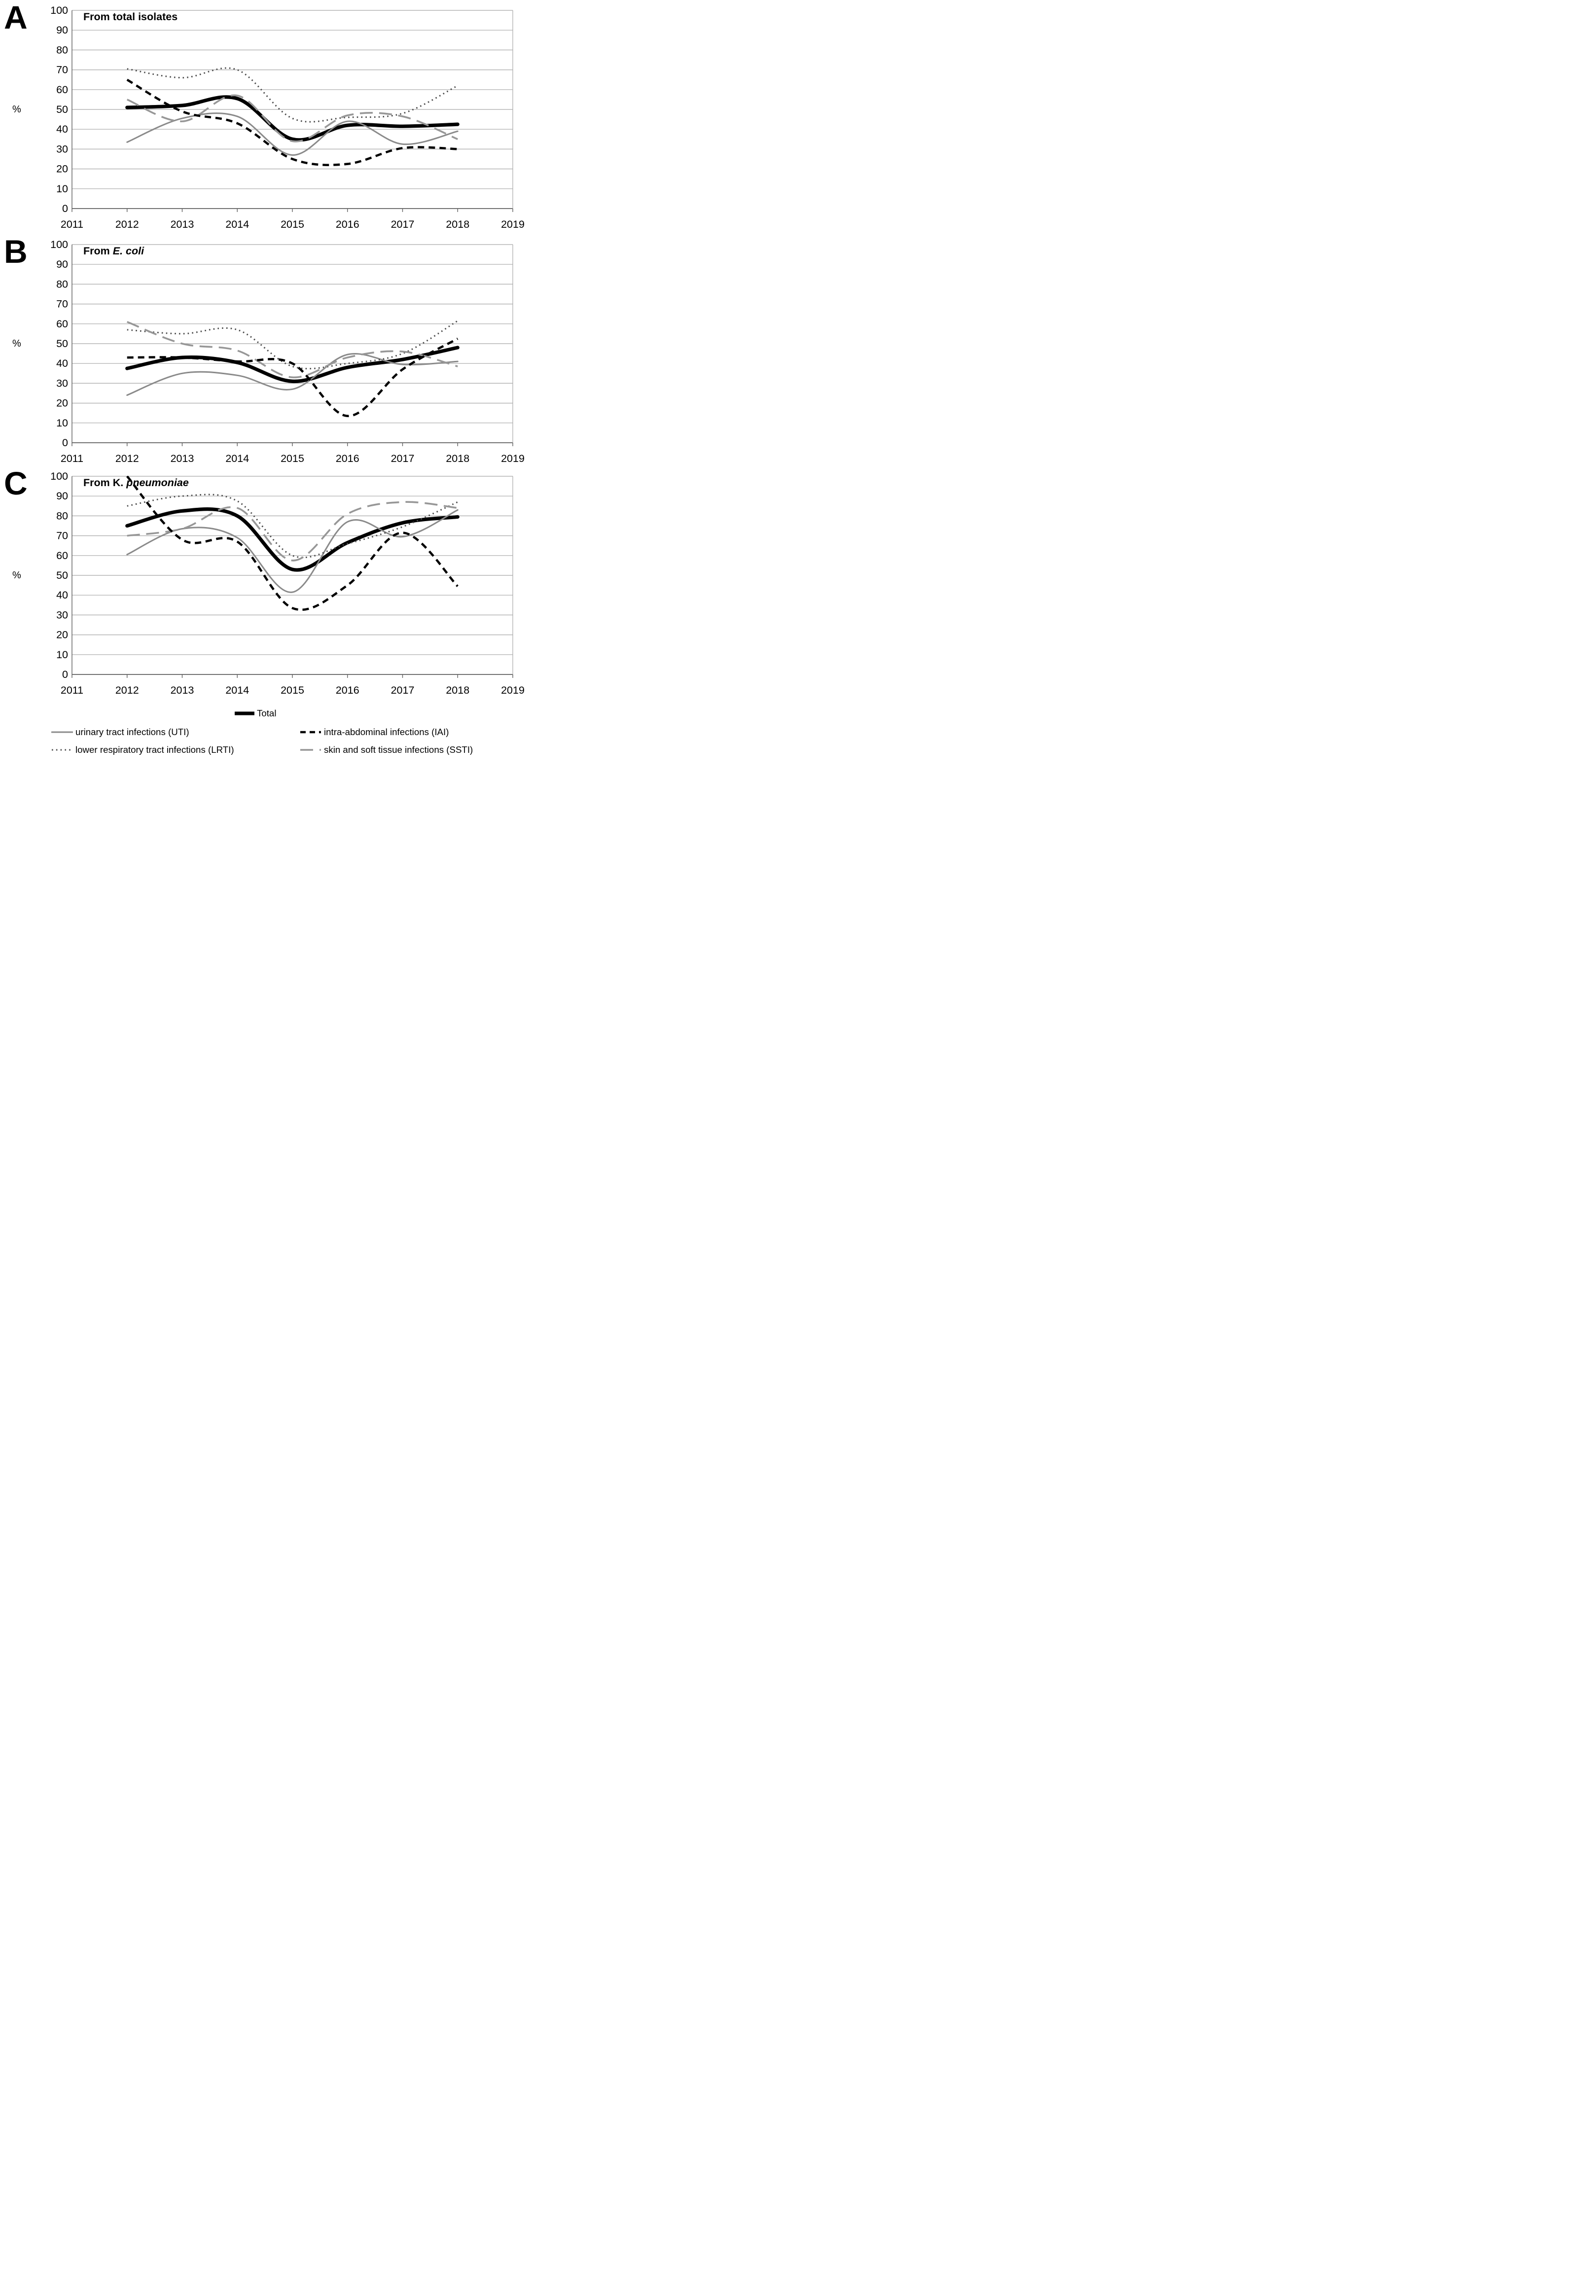 This screenshot has width=1596, height=2296. Describe the element at coordinates (62, 750) in the screenshot. I see `legend-marker-lrti-line` at that location.